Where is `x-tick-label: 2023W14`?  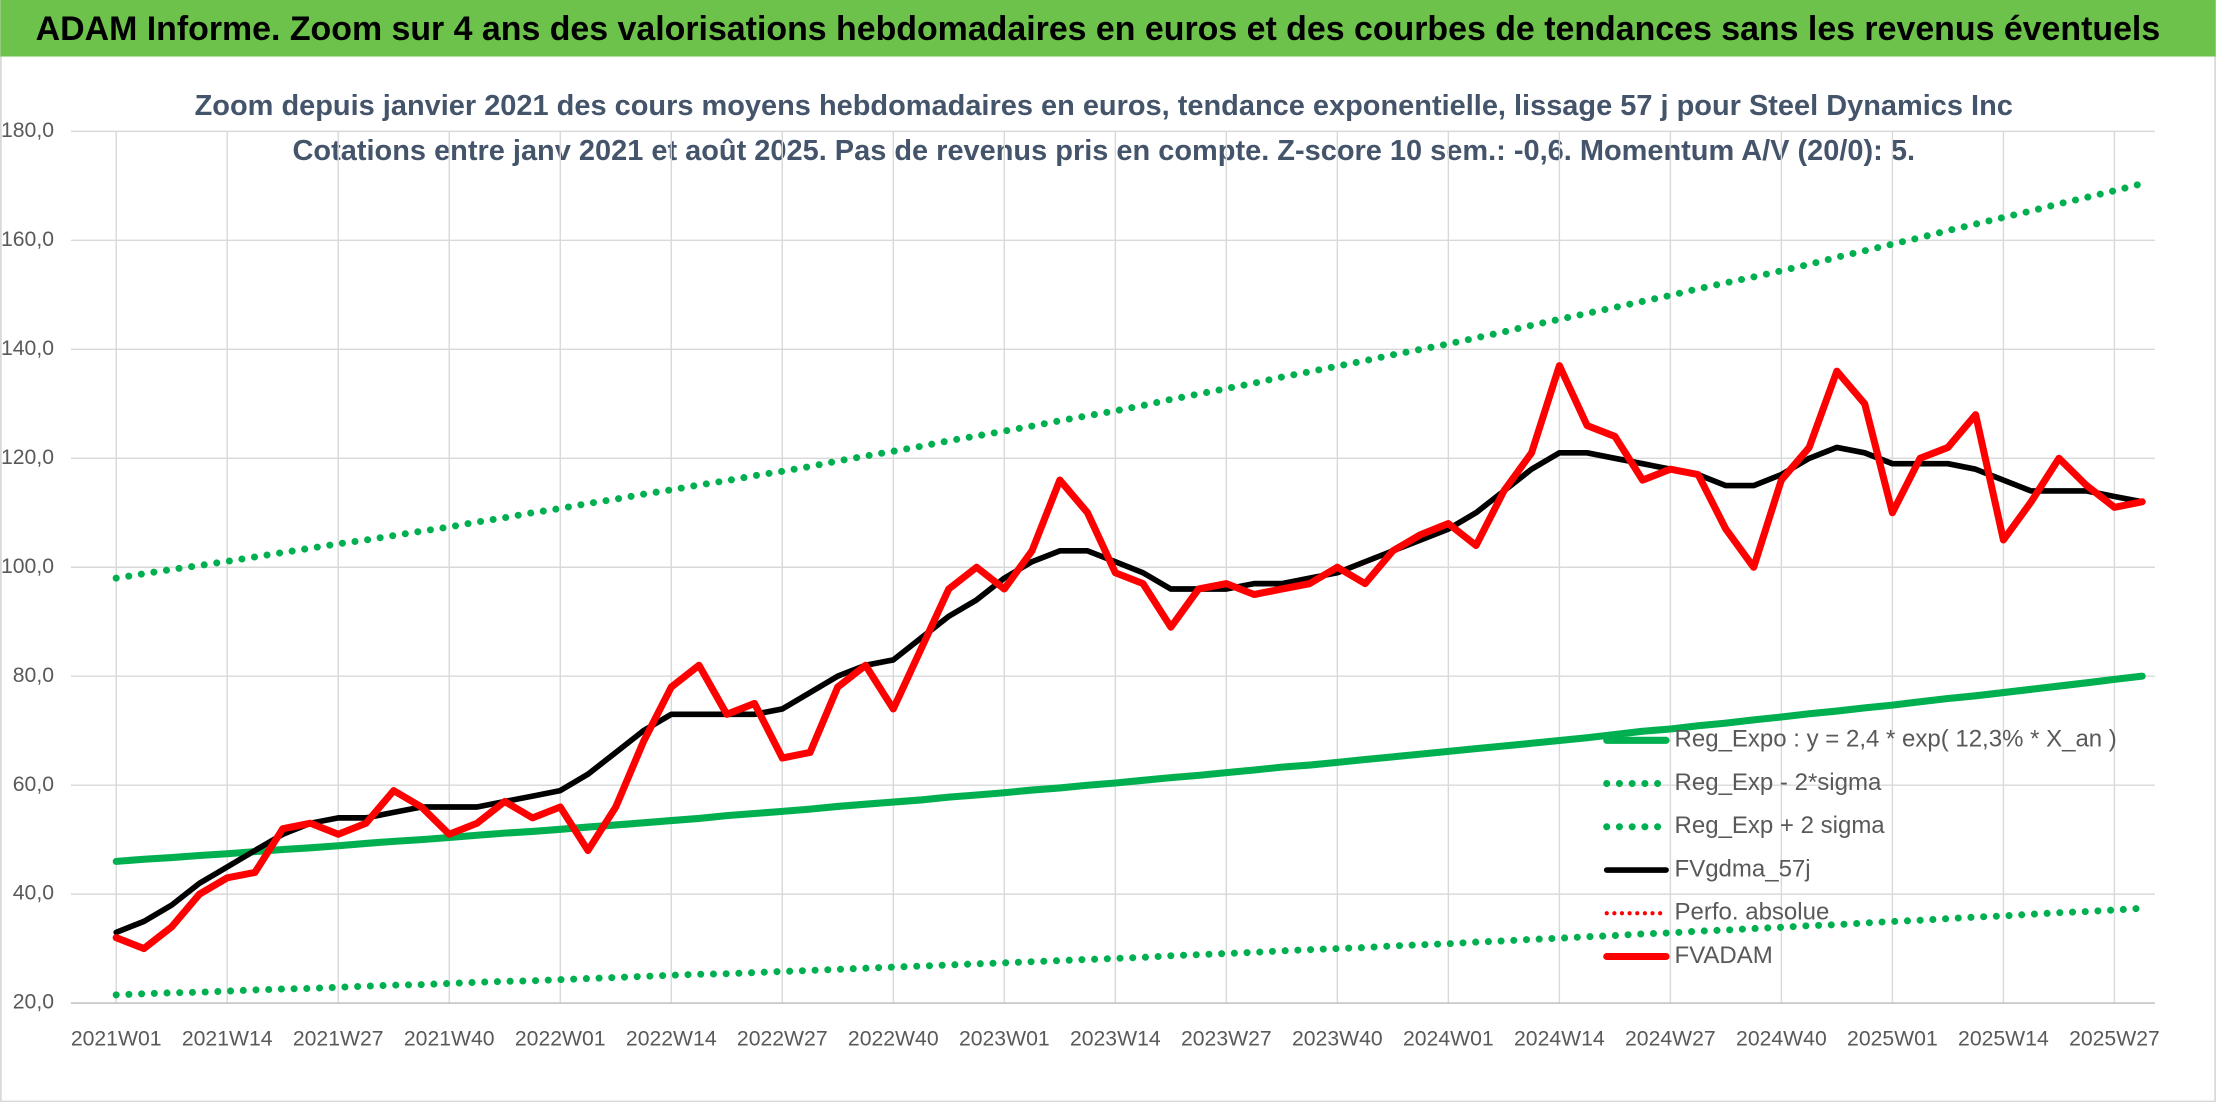 x-tick-label: 2023W14 is located at coordinates (1115, 1038).